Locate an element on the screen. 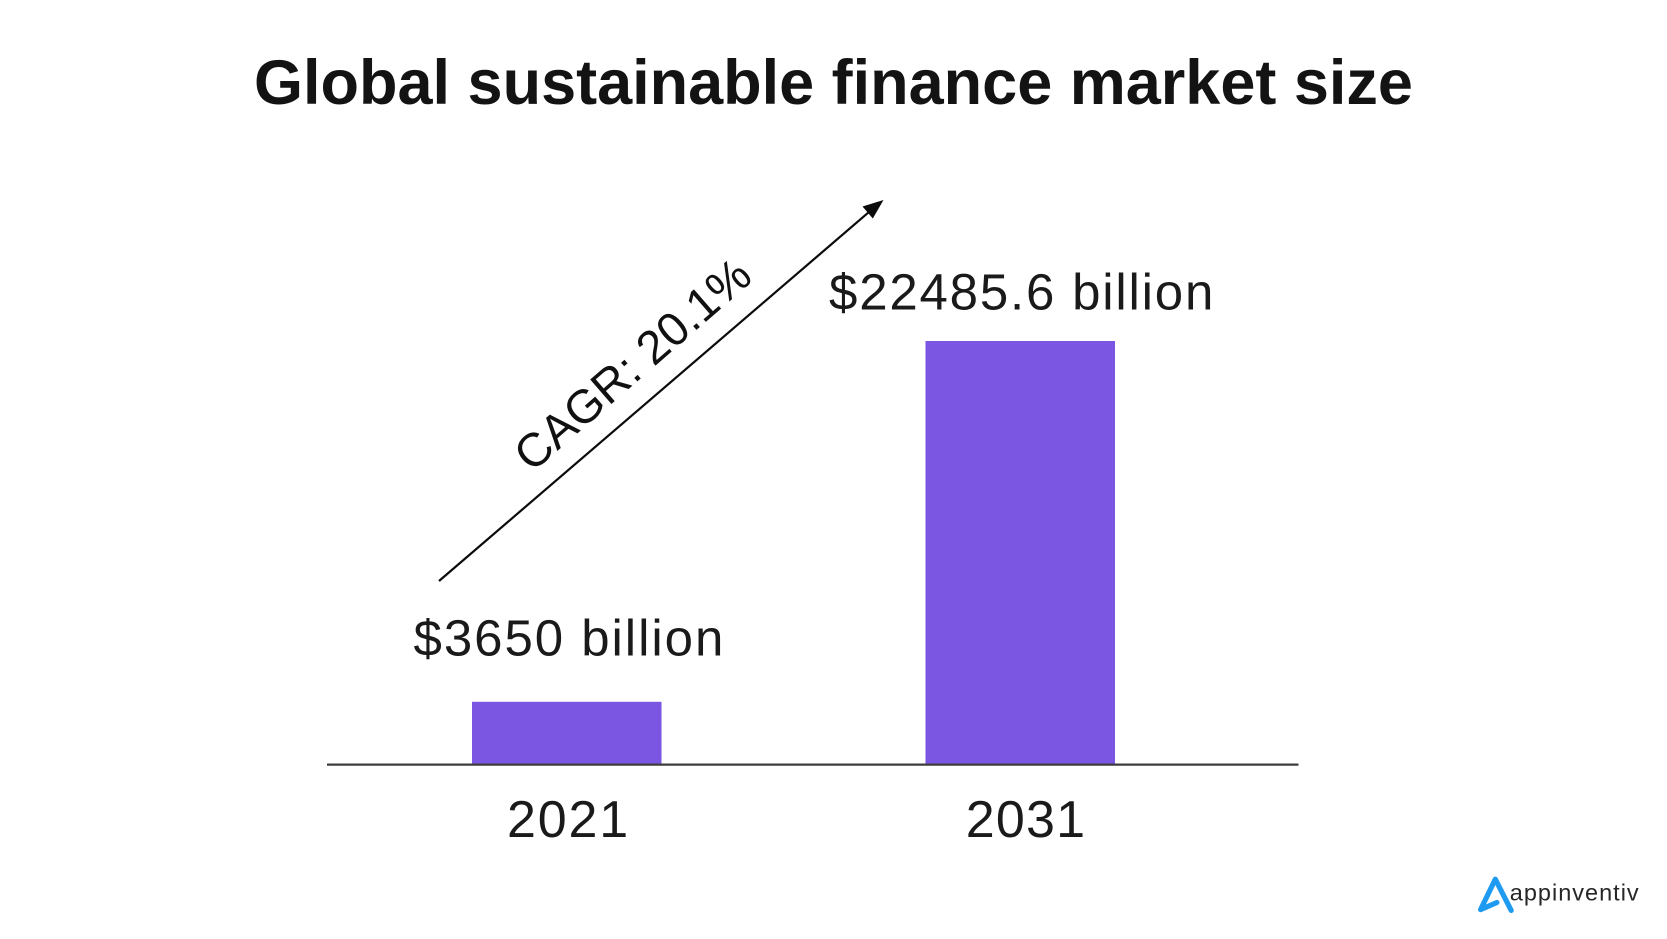 This screenshot has height=939, width=1667. svg-text: CAGR: 20.1% is located at coordinates (632, 364).